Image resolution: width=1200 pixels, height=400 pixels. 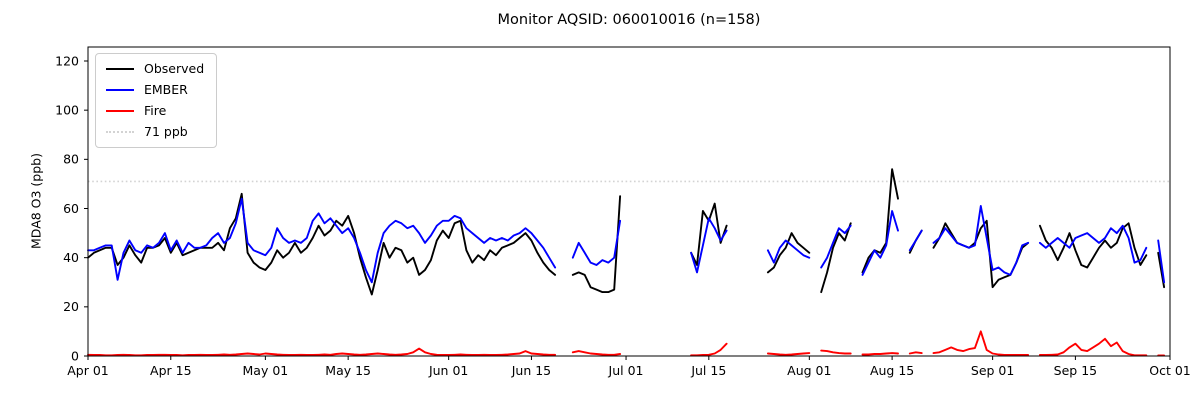 I want to click on x-tick-label: Jul 01, so click(x=626, y=370).